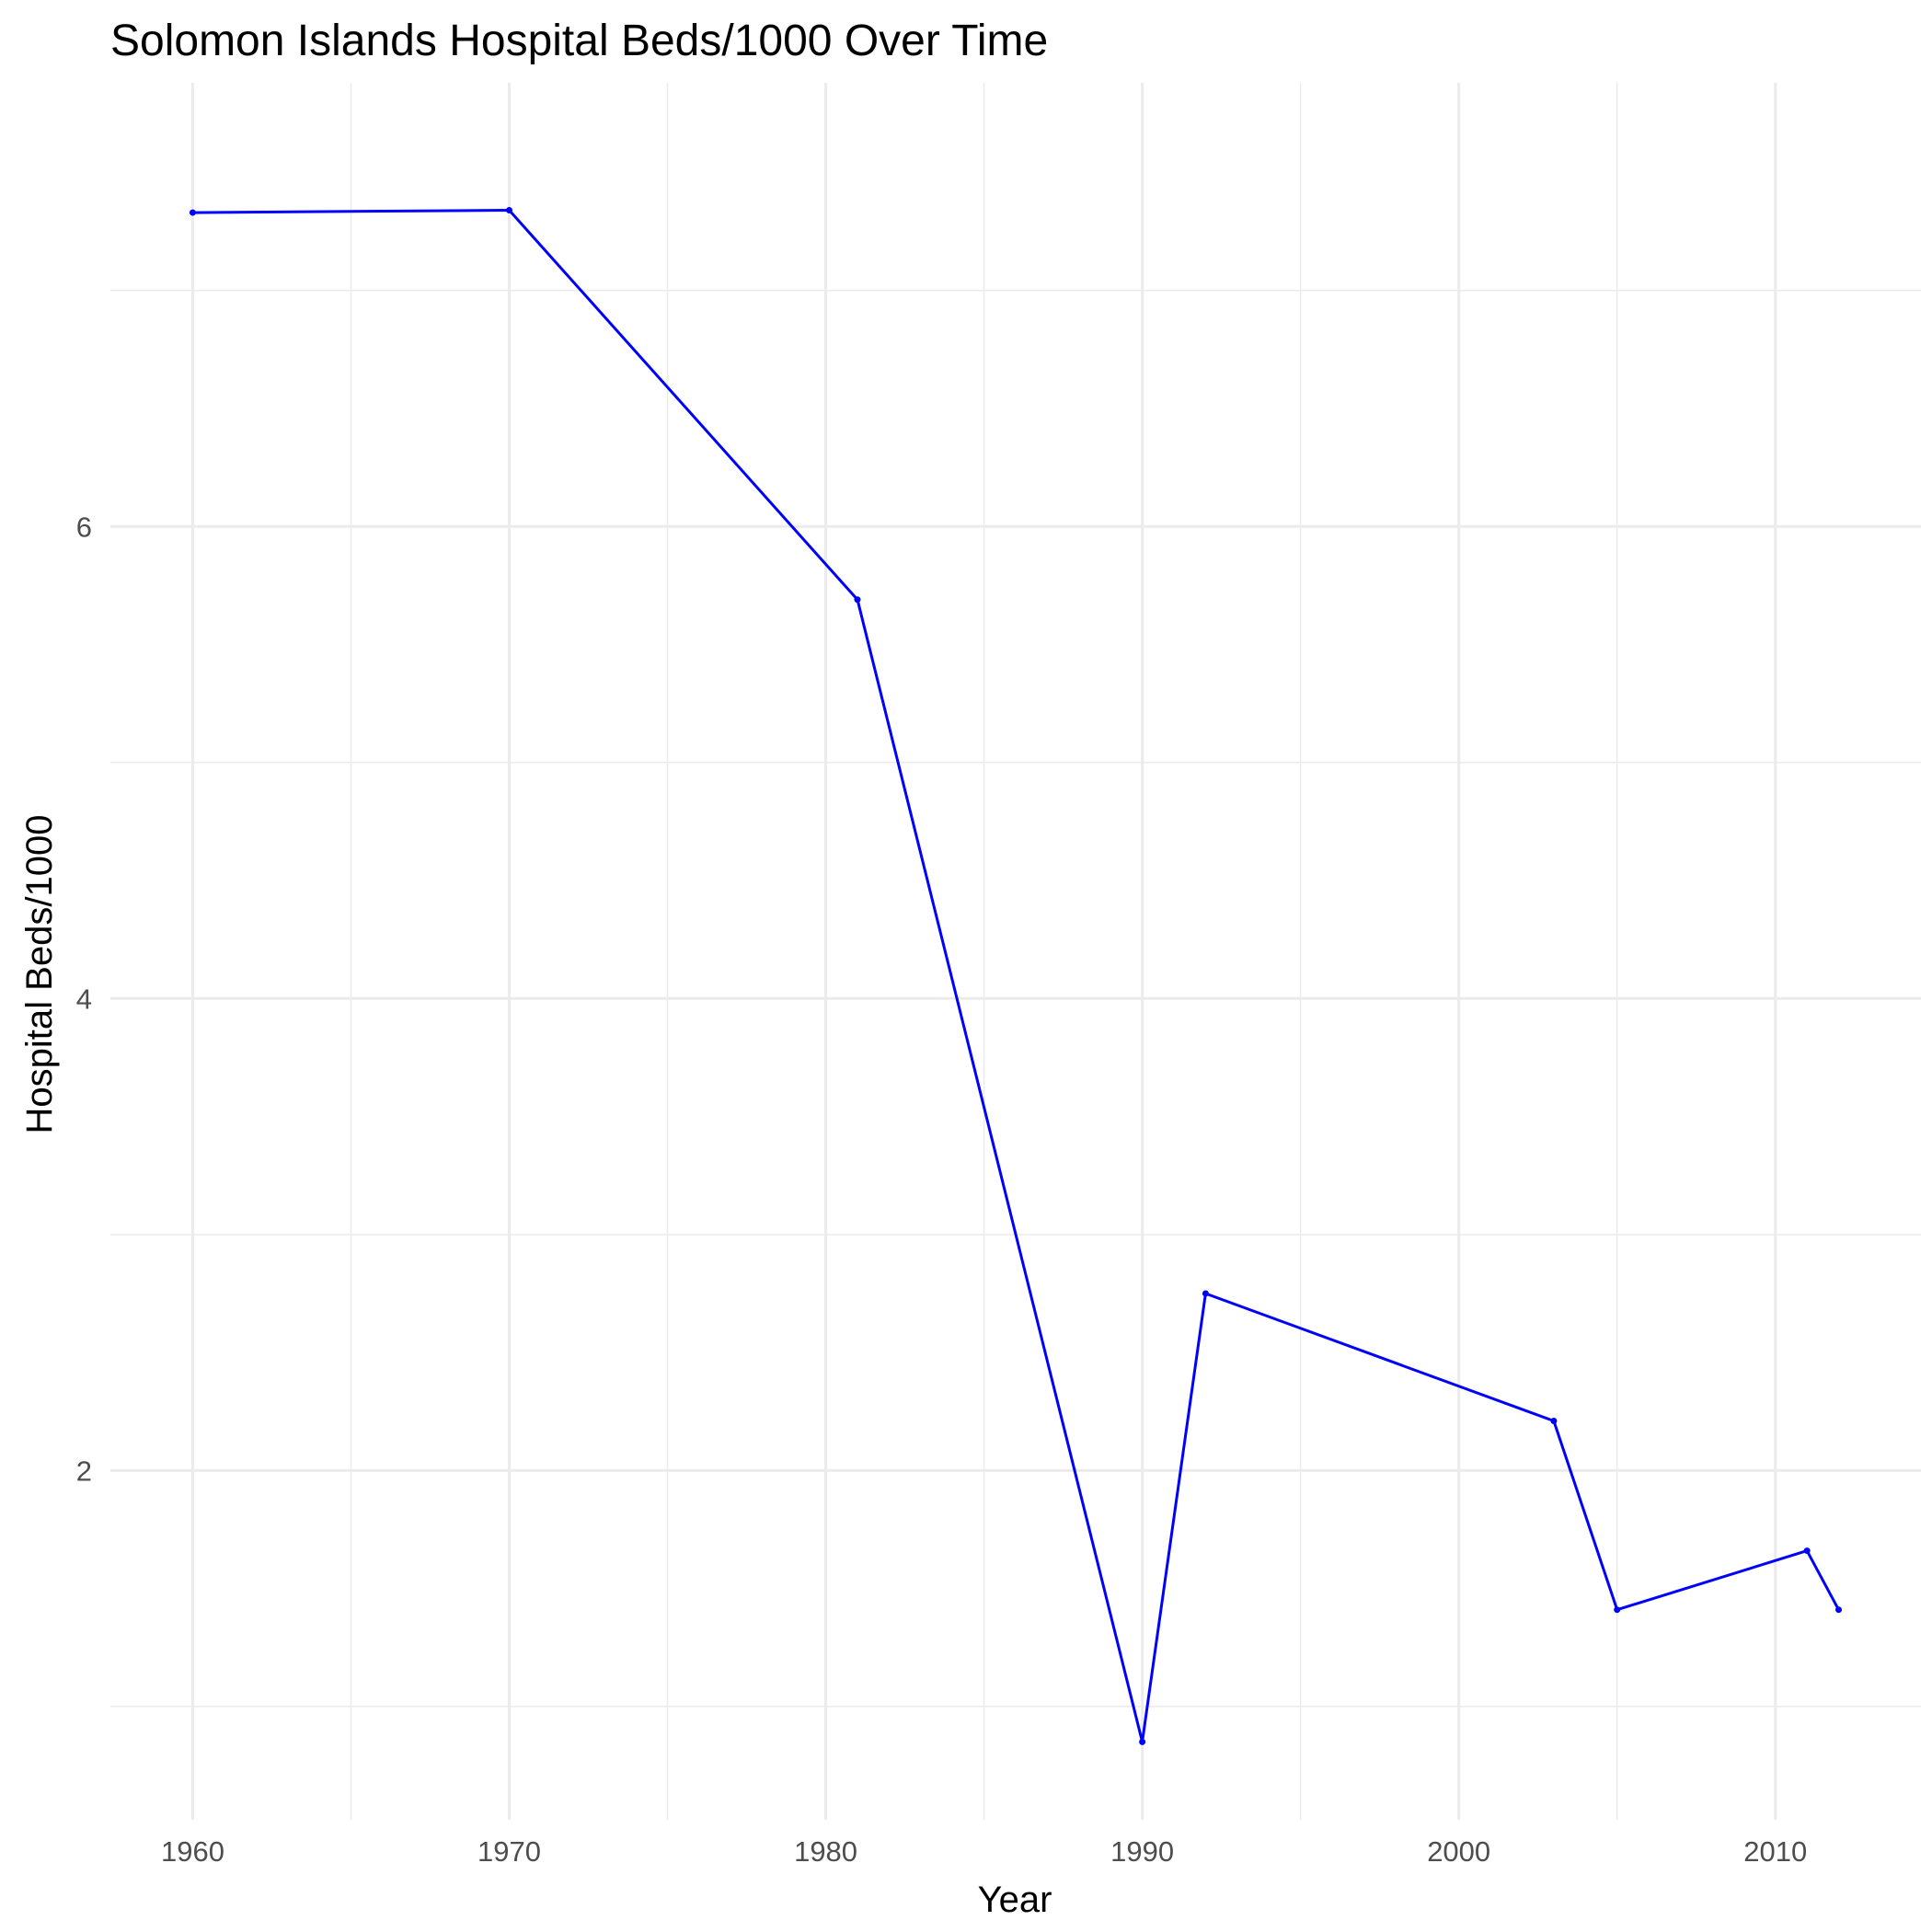 This screenshot has width=1932, height=1932. Describe the element at coordinates (1015, 1900) in the screenshot. I see `x-axis-title: Year` at that location.